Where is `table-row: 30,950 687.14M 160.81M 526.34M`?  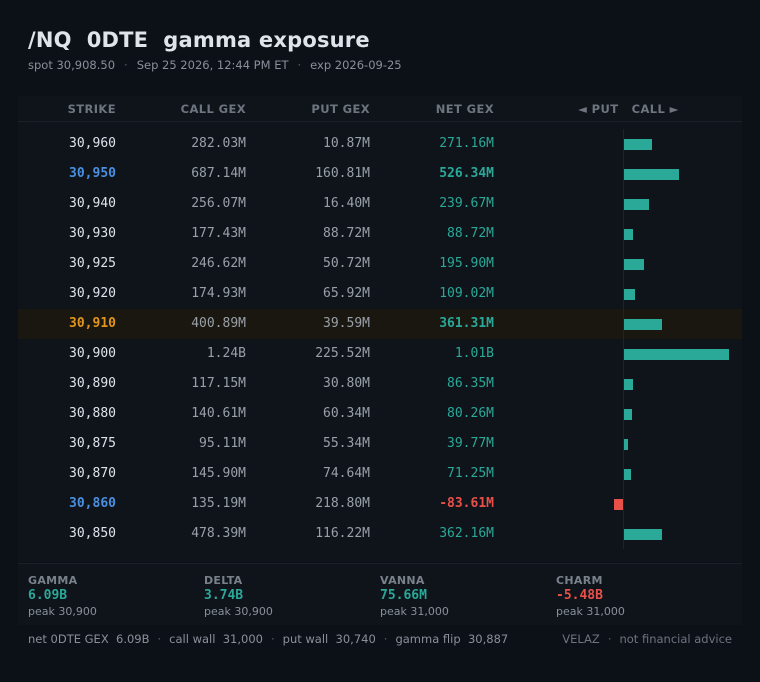 table-row: 30,950 687.14M 160.81M 526.34M is located at coordinates (380, 174).